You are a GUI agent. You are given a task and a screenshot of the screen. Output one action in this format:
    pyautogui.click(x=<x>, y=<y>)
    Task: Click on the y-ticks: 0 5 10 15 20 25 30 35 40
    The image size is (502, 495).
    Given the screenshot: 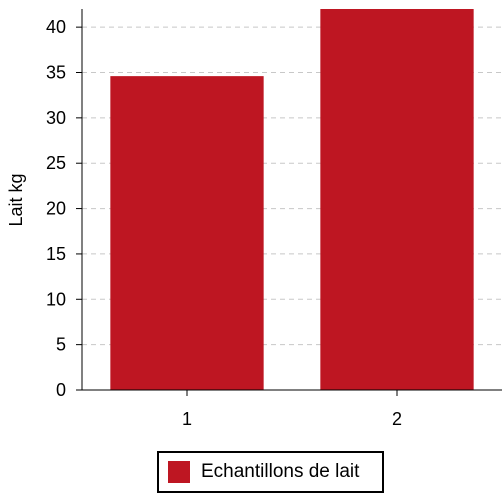 What is the action you would take?
    pyautogui.click(x=64, y=208)
    